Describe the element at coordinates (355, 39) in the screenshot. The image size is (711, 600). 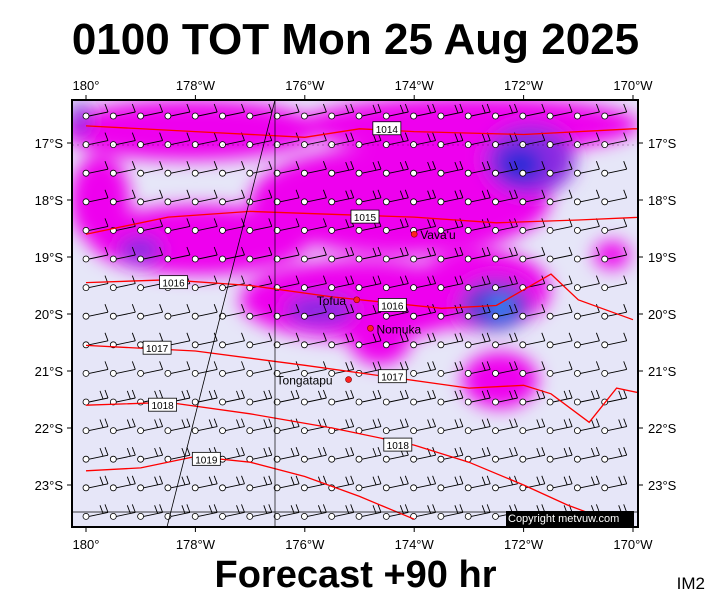
I see `map-title: 0100 TOT Mon 25 Aug 2025` at that location.